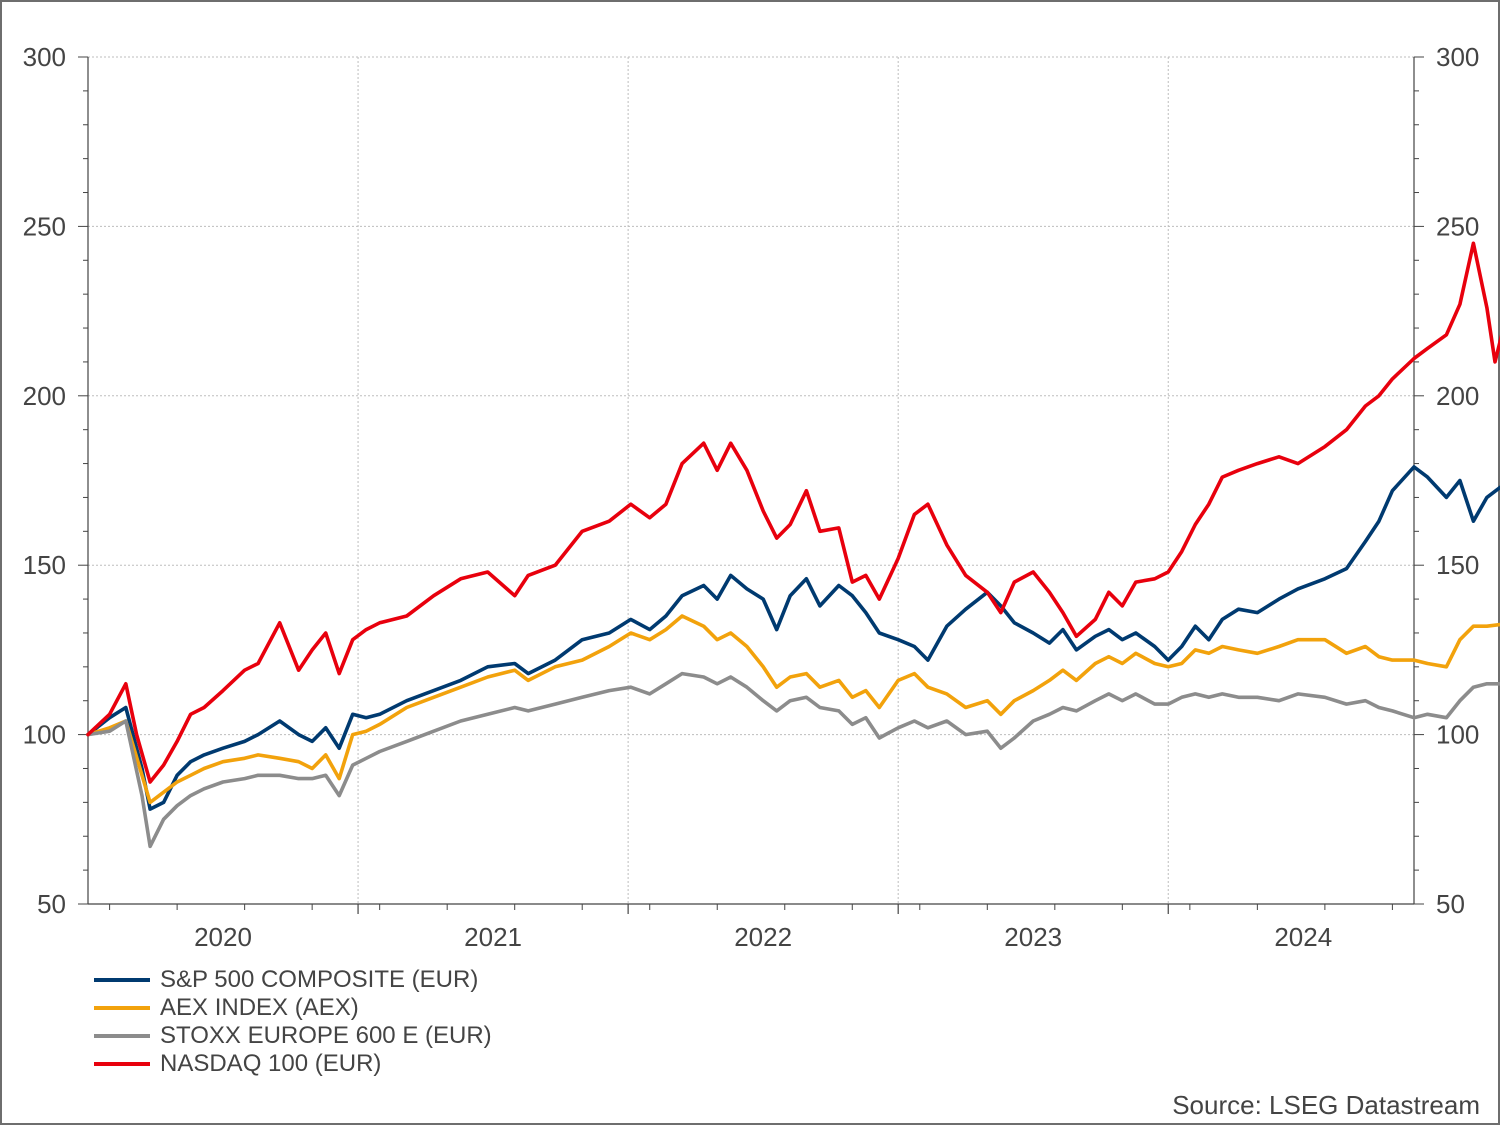 This screenshot has width=1500, height=1125. I want to click on x-tick-label: 2022, so click(763, 937).